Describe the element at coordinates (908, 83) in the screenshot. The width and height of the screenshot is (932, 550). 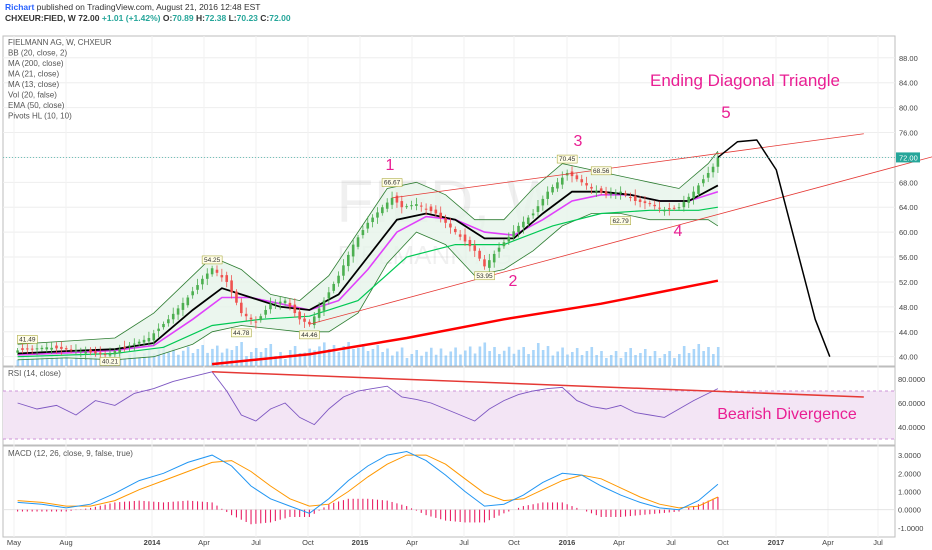
I see `price-tick-label: 84.00` at that location.